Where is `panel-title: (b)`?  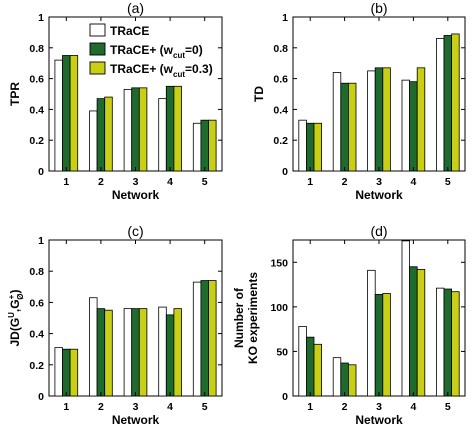
panel-title: (b) is located at coordinates (378, 8).